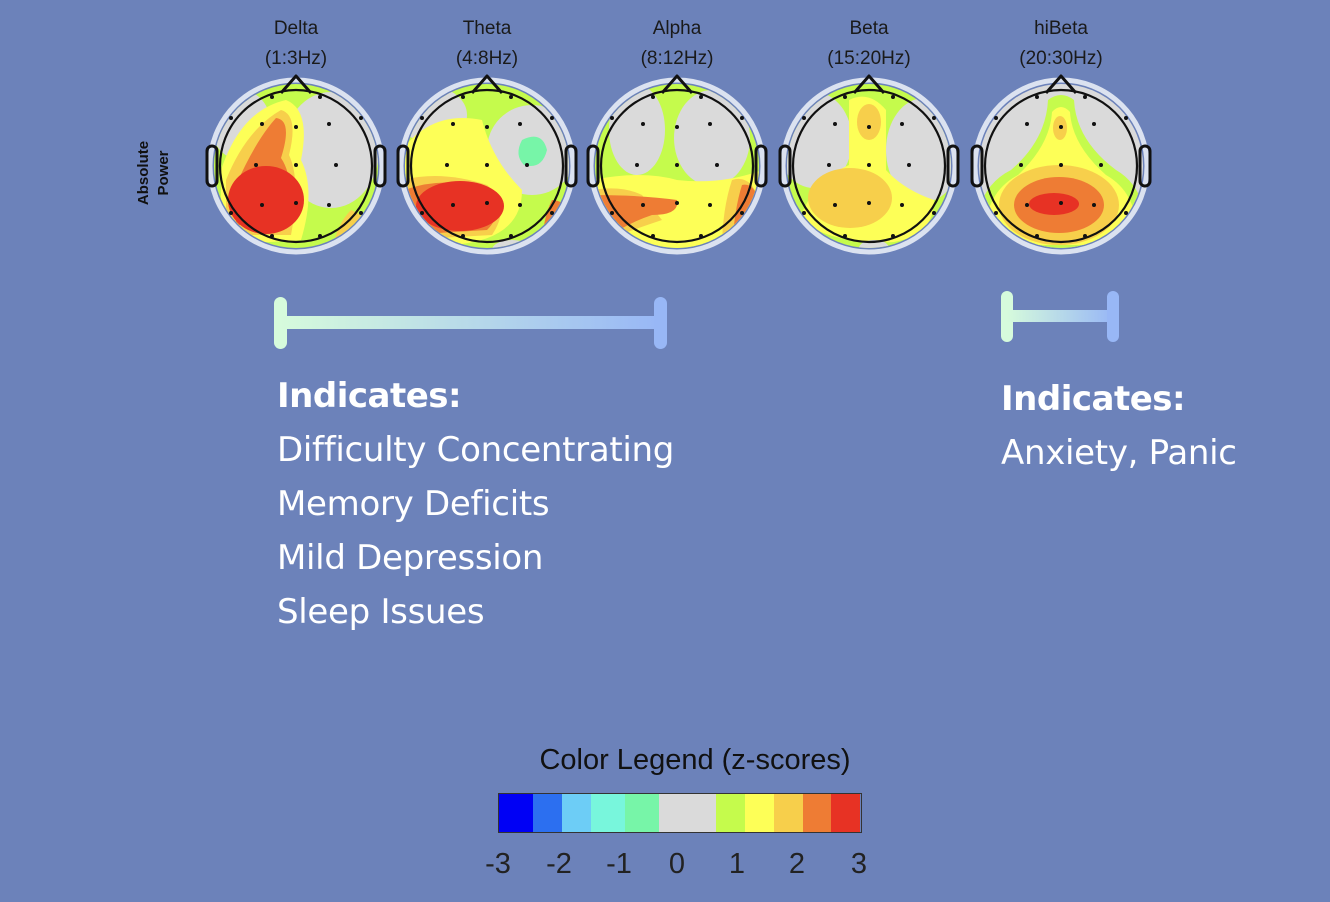 The width and height of the screenshot is (1330, 902). Describe the element at coordinates (1061, 165) in the screenshot. I see `topomap-hibeta` at that location.